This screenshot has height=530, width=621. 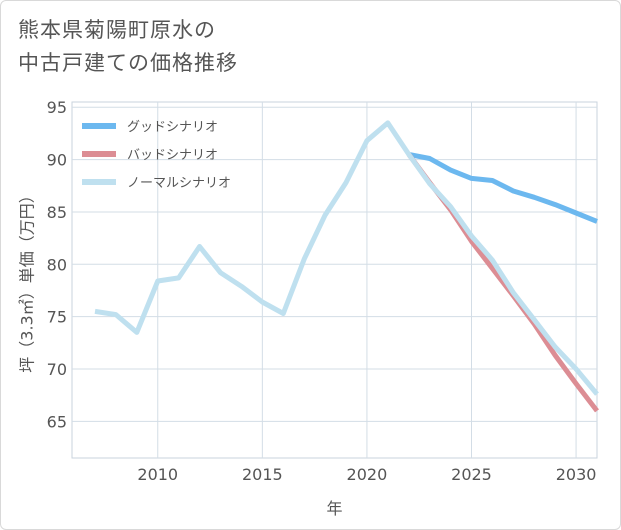 I want to click on chart-title-line-1: 熊本県菊陽町原水の, so click(x=117, y=30).